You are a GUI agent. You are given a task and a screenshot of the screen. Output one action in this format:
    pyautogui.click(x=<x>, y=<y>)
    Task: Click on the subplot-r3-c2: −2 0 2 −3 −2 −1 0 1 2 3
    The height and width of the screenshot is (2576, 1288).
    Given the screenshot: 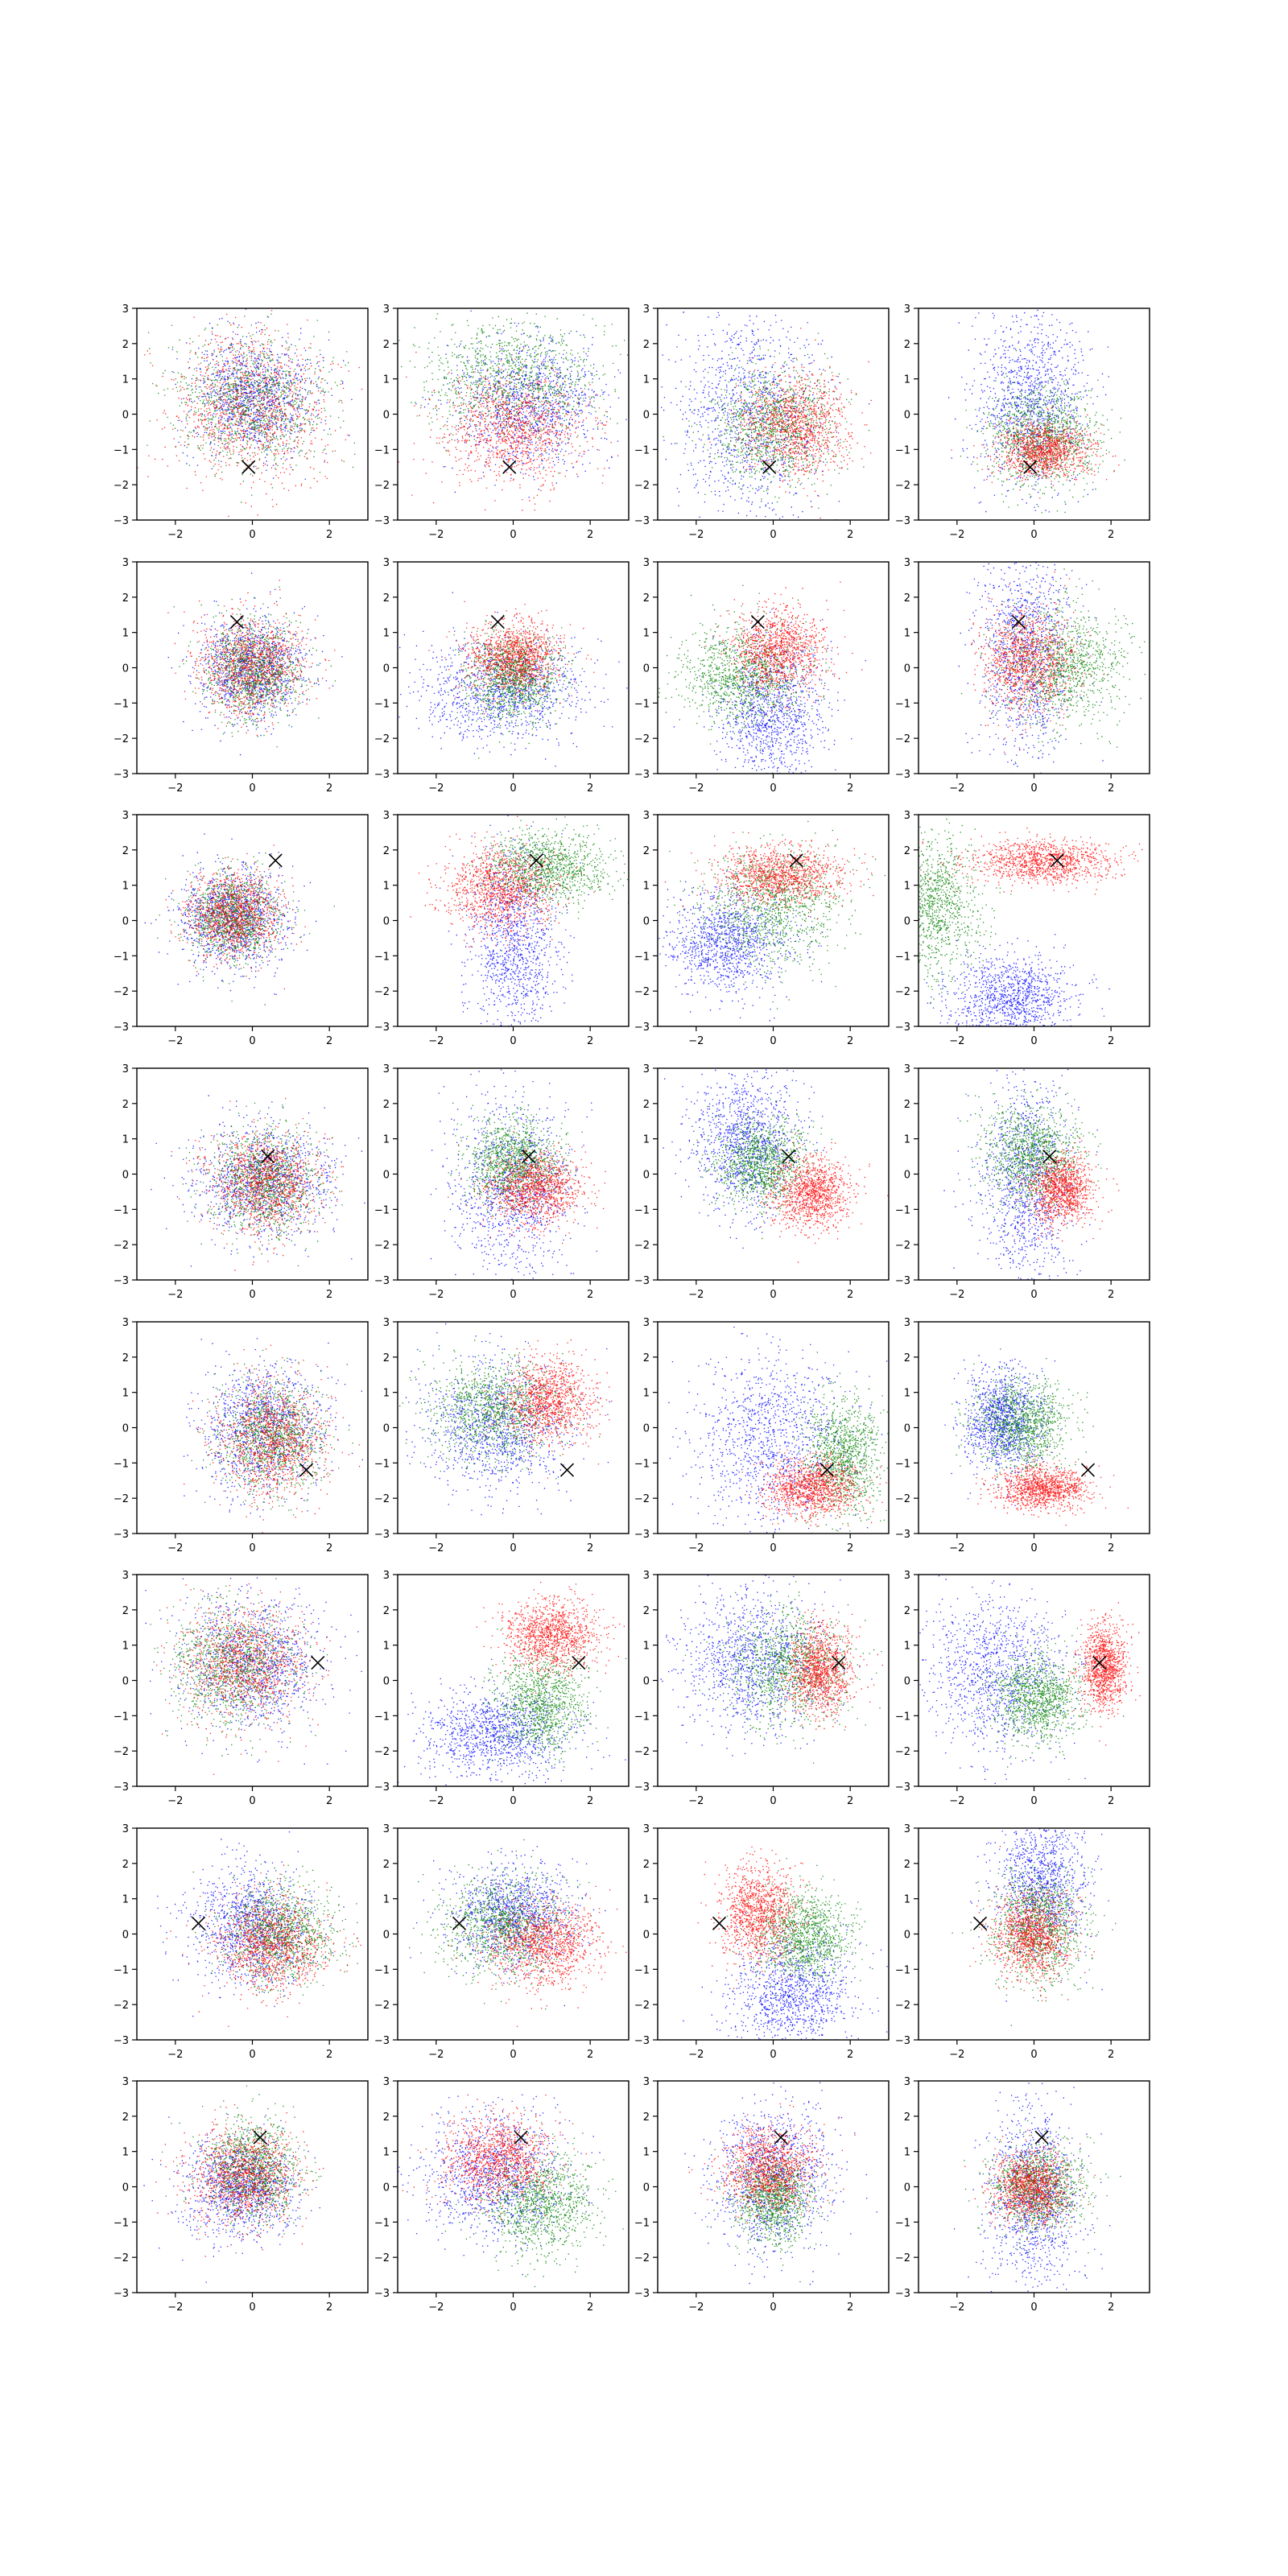 What is the action you would take?
    pyautogui.click(x=502, y=928)
    